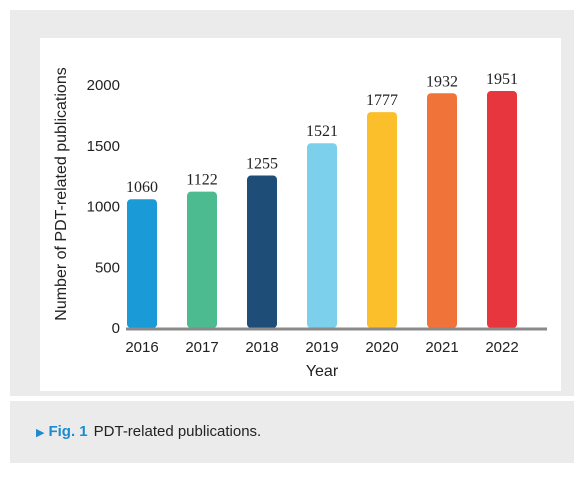 The width and height of the screenshot is (586, 479). What do you see at coordinates (322, 371) in the screenshot?
I see `x-axis-title: Year` at bounding box center [322, 371].